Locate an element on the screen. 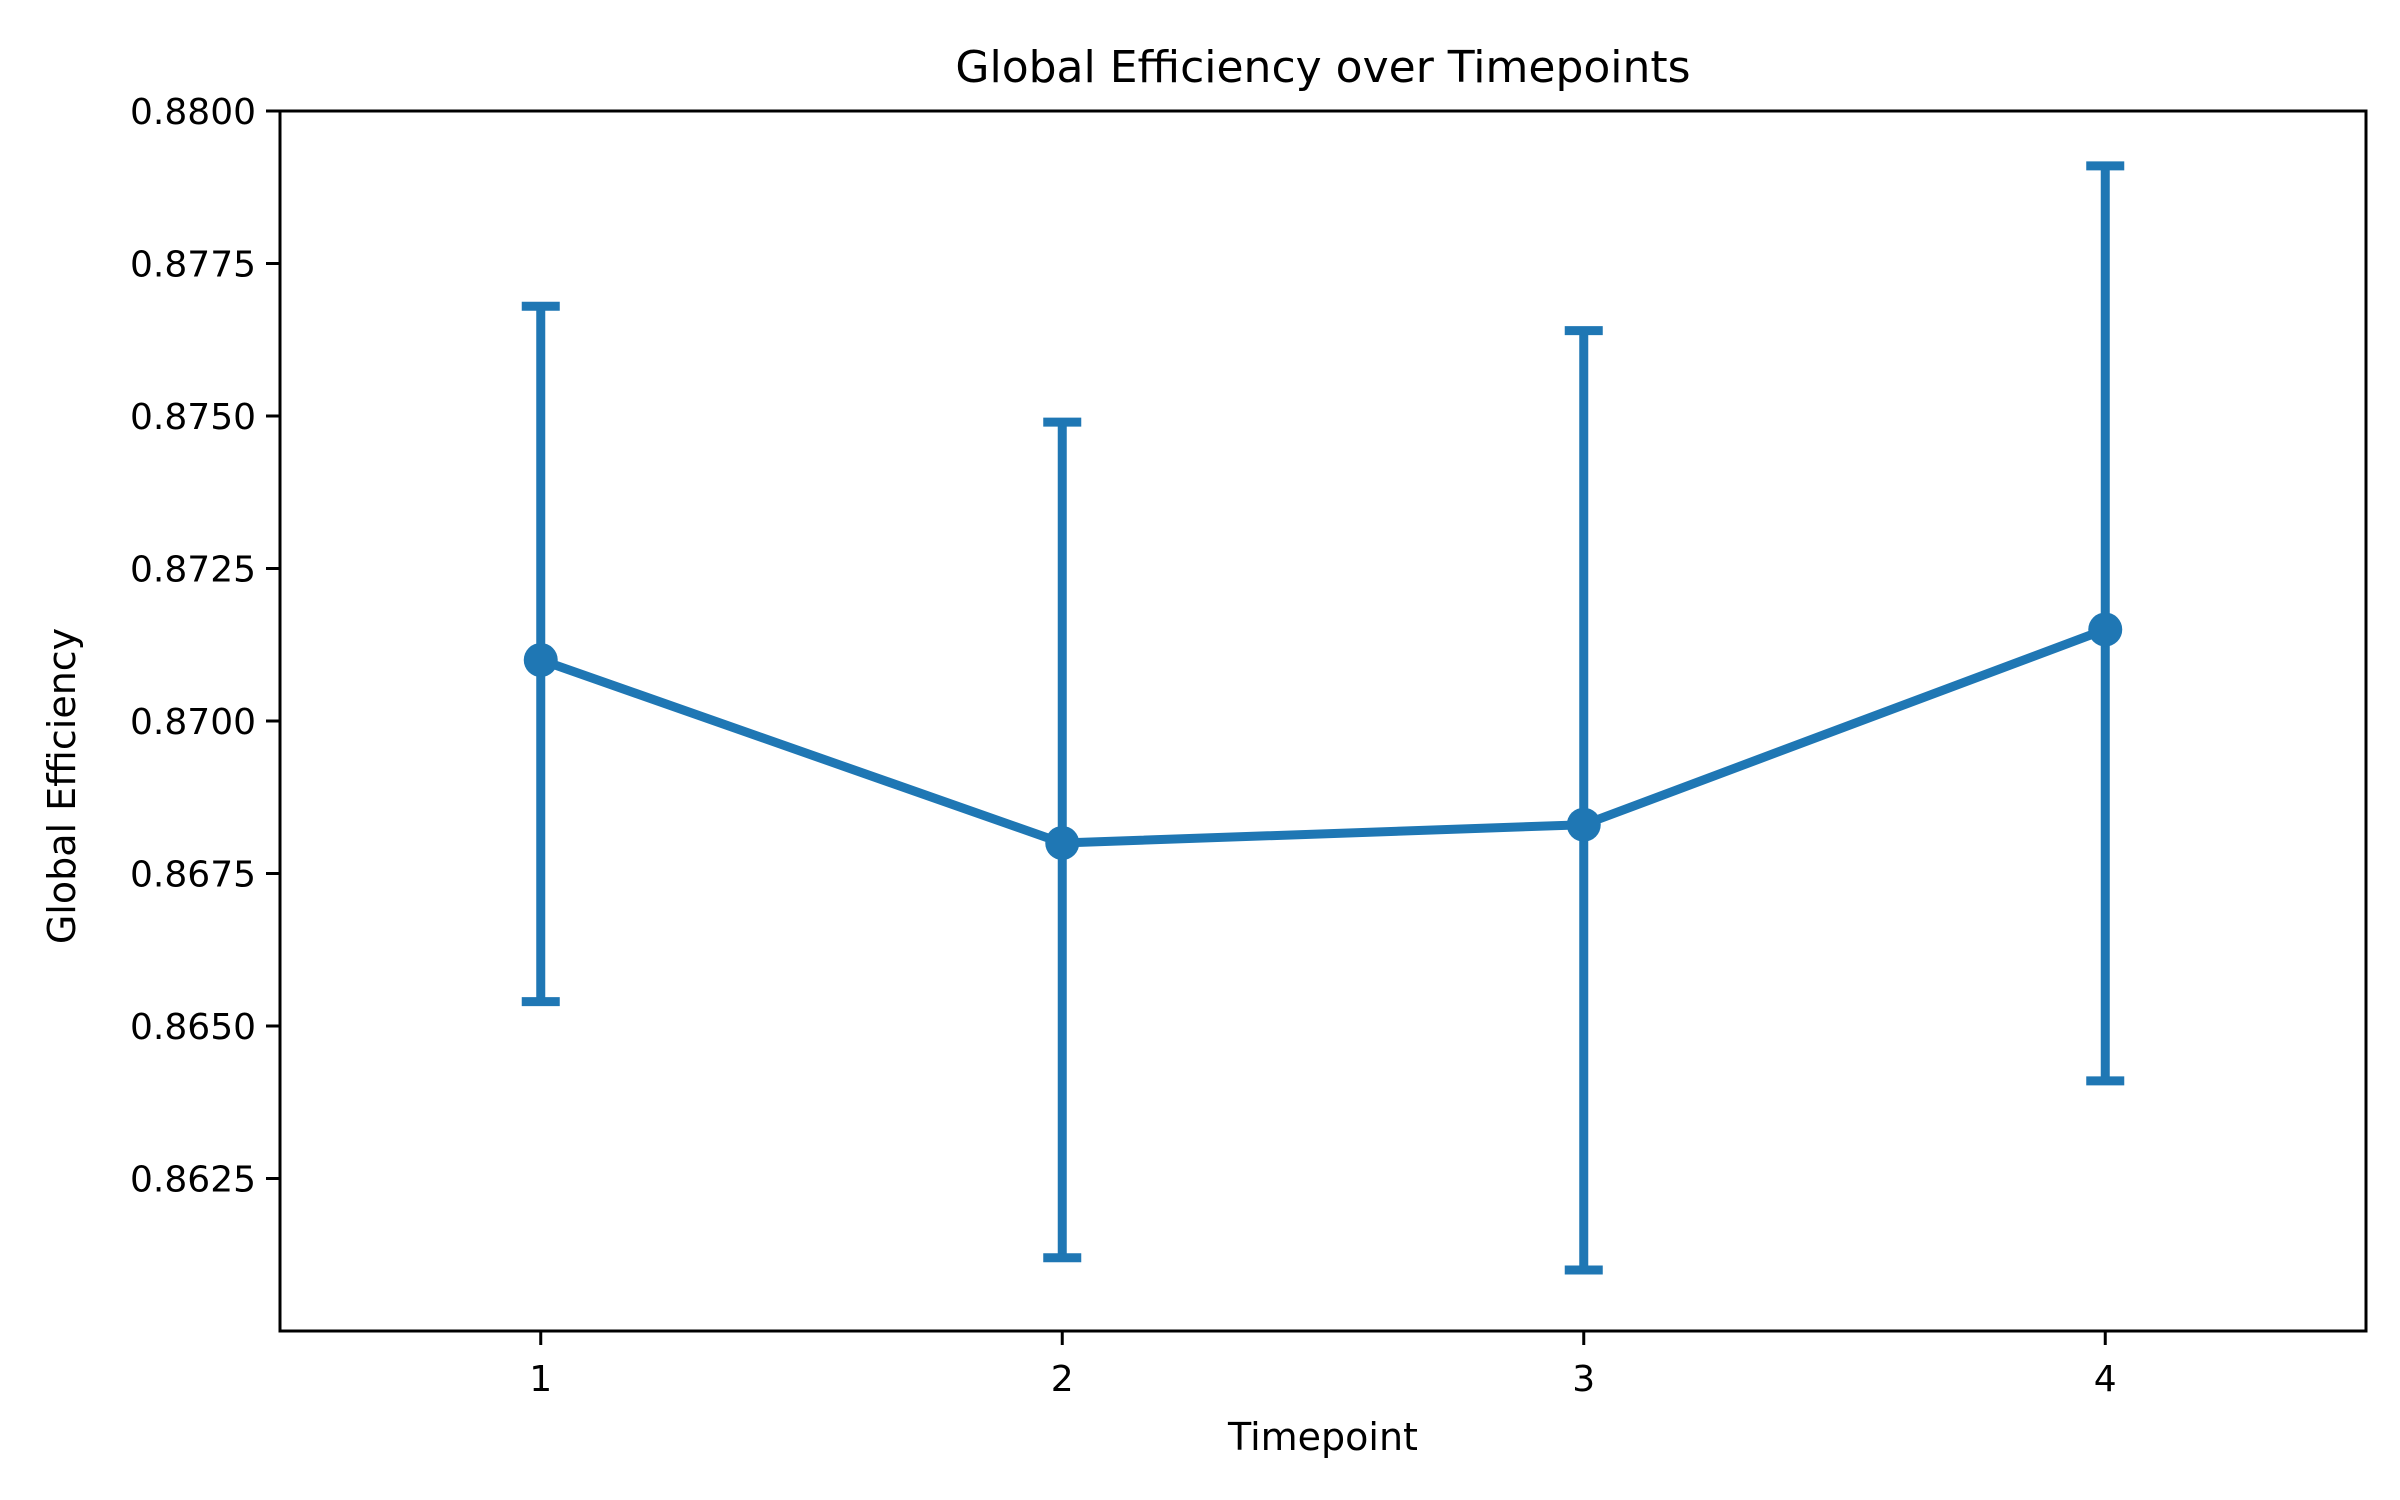 Image resolution: width=2400 pixels, height=1500 pixels. series-line is located at coordinates (1323, 736).